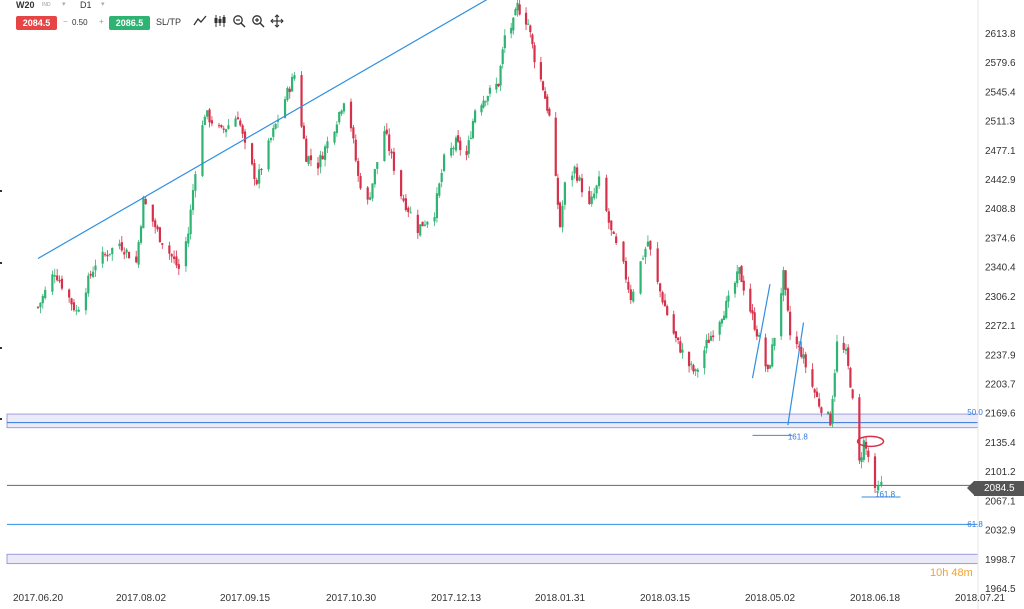 This screenshot has height=609, width=1024. I want to click on spread-value: 0.50, so click(80, 22).